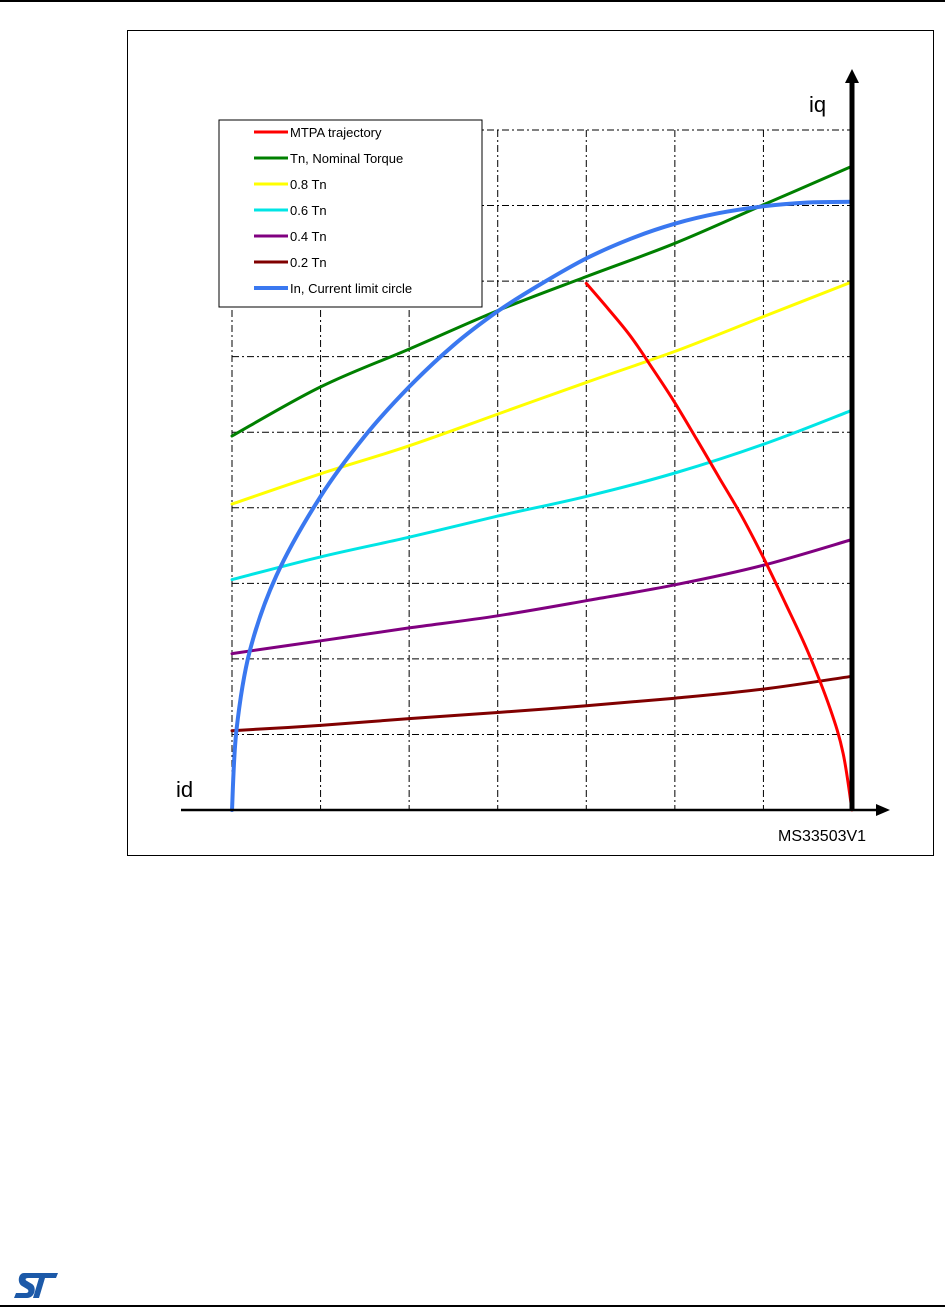 This screenshot has height=1316, width=945. I want to click on series-line-0-6-tn, so click(542, 495).